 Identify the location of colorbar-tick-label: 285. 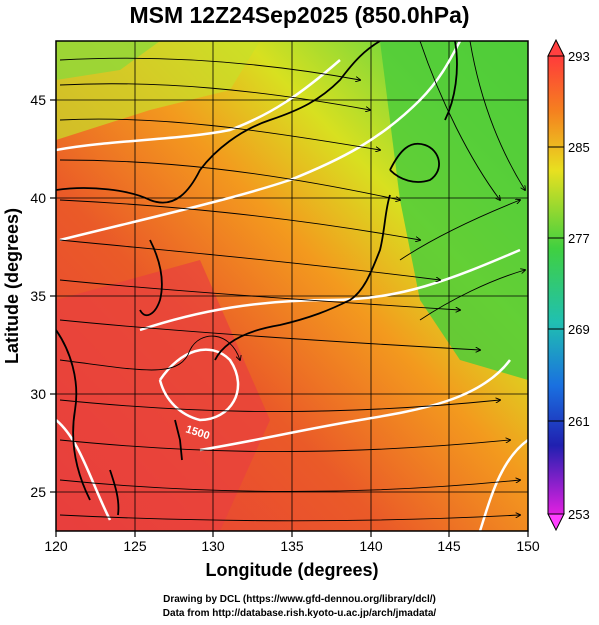
(579, 147).